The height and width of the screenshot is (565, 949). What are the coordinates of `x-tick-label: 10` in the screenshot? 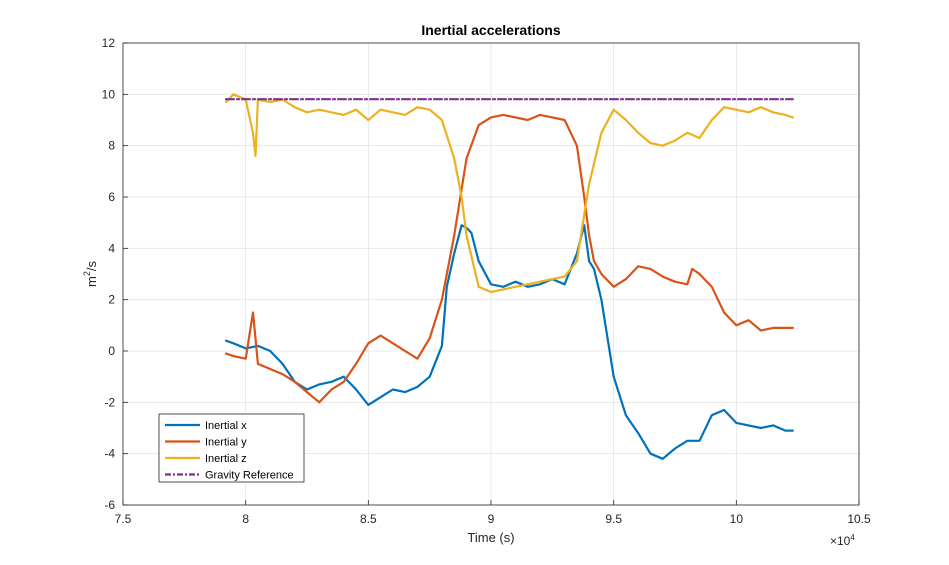 It's located at (737, 519).